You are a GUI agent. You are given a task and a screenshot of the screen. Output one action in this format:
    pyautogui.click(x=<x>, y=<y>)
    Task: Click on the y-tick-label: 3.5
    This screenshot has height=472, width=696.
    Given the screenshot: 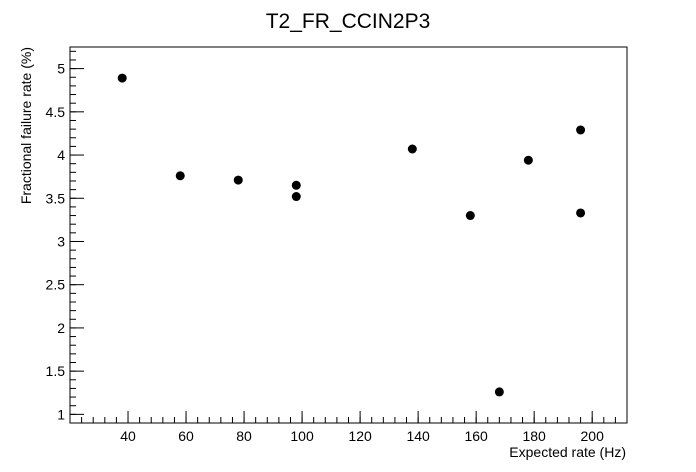 What is the action you would take?
    pyautogui.click(x=56, y=198)
    